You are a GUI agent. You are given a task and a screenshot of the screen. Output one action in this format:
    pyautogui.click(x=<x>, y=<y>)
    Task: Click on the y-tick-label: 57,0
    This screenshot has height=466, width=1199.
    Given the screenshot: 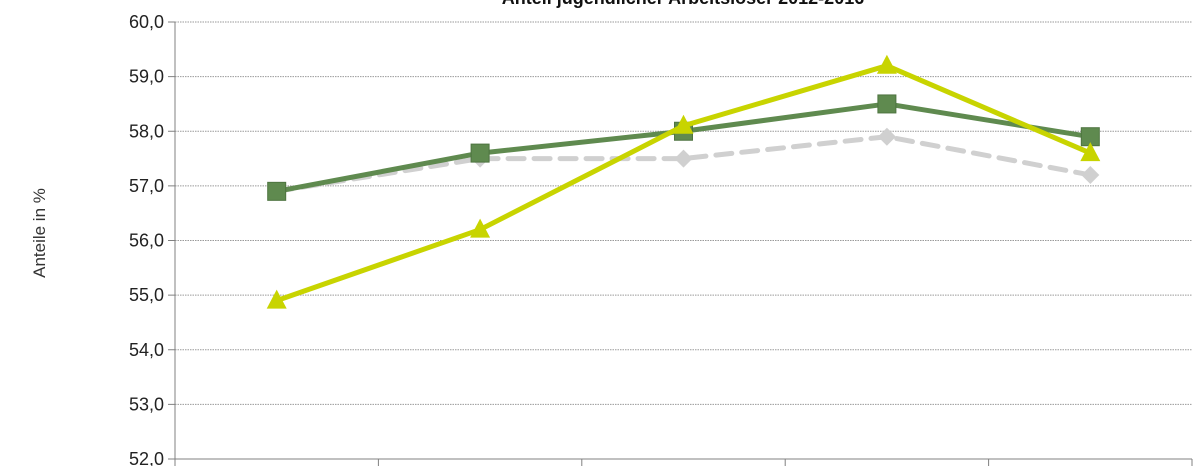 What is the action you would take?
    pyautogui.click(x=146, y=186)
    